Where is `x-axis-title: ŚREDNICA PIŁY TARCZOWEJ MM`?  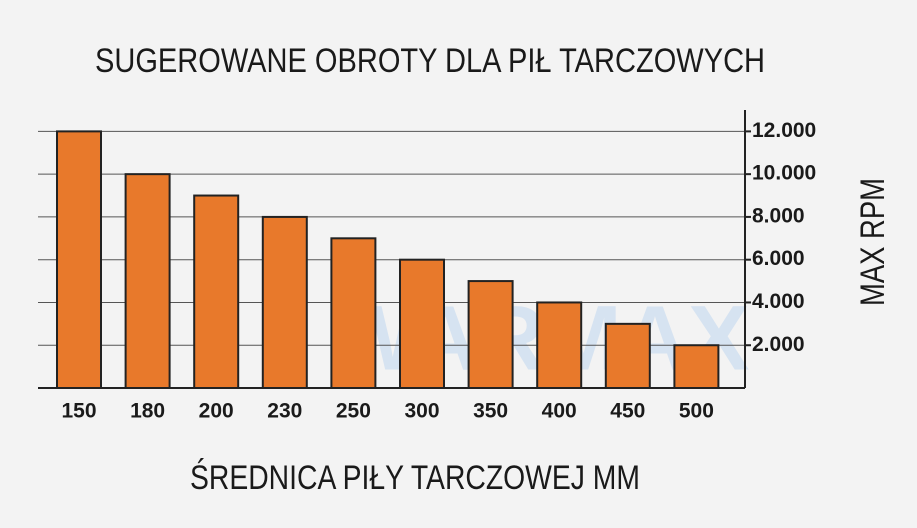 x-axis-title: ŚREDNICA PIŁY TARCZOWEJ MM is located at coordinates (415, 477).